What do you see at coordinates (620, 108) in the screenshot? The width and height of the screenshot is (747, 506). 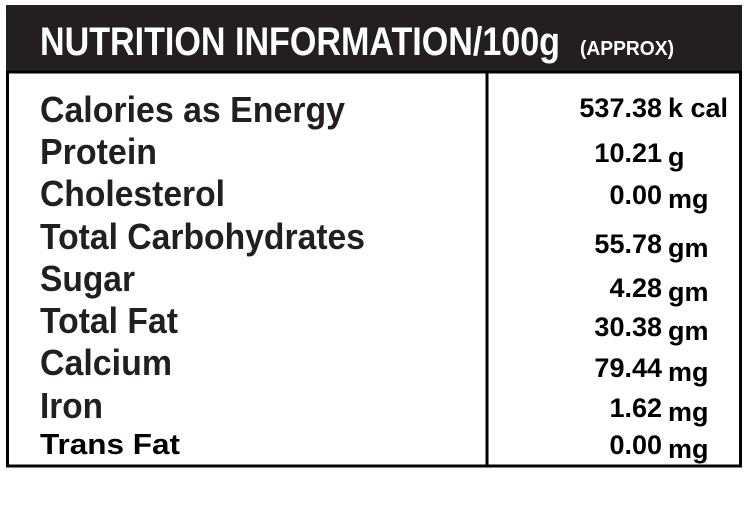 I see `nutrient-value: 537.38` at bounding box center [620, 108].